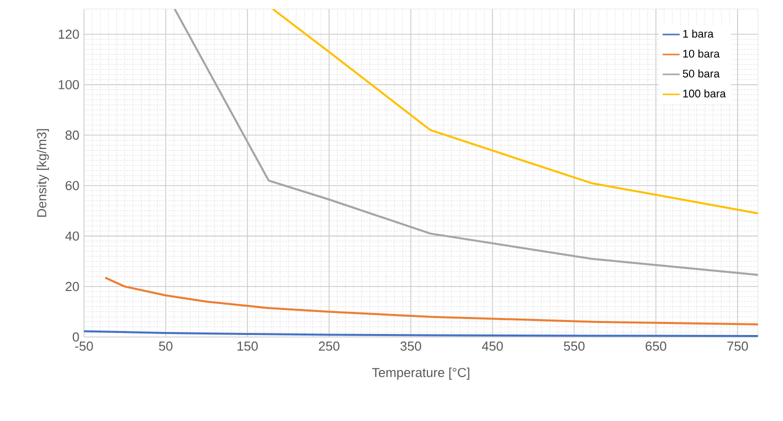  I want to click on x-tick-label: 650, so click(656, 346).